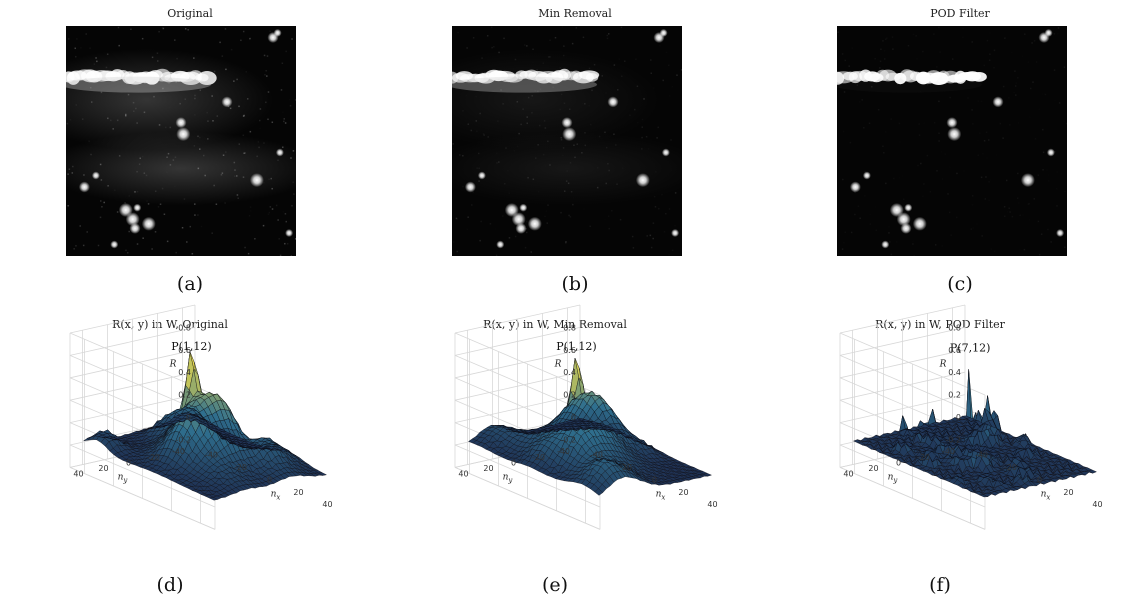  I want to click on title-text: R(x, y) in W, Min Removal, so click(555, 324).